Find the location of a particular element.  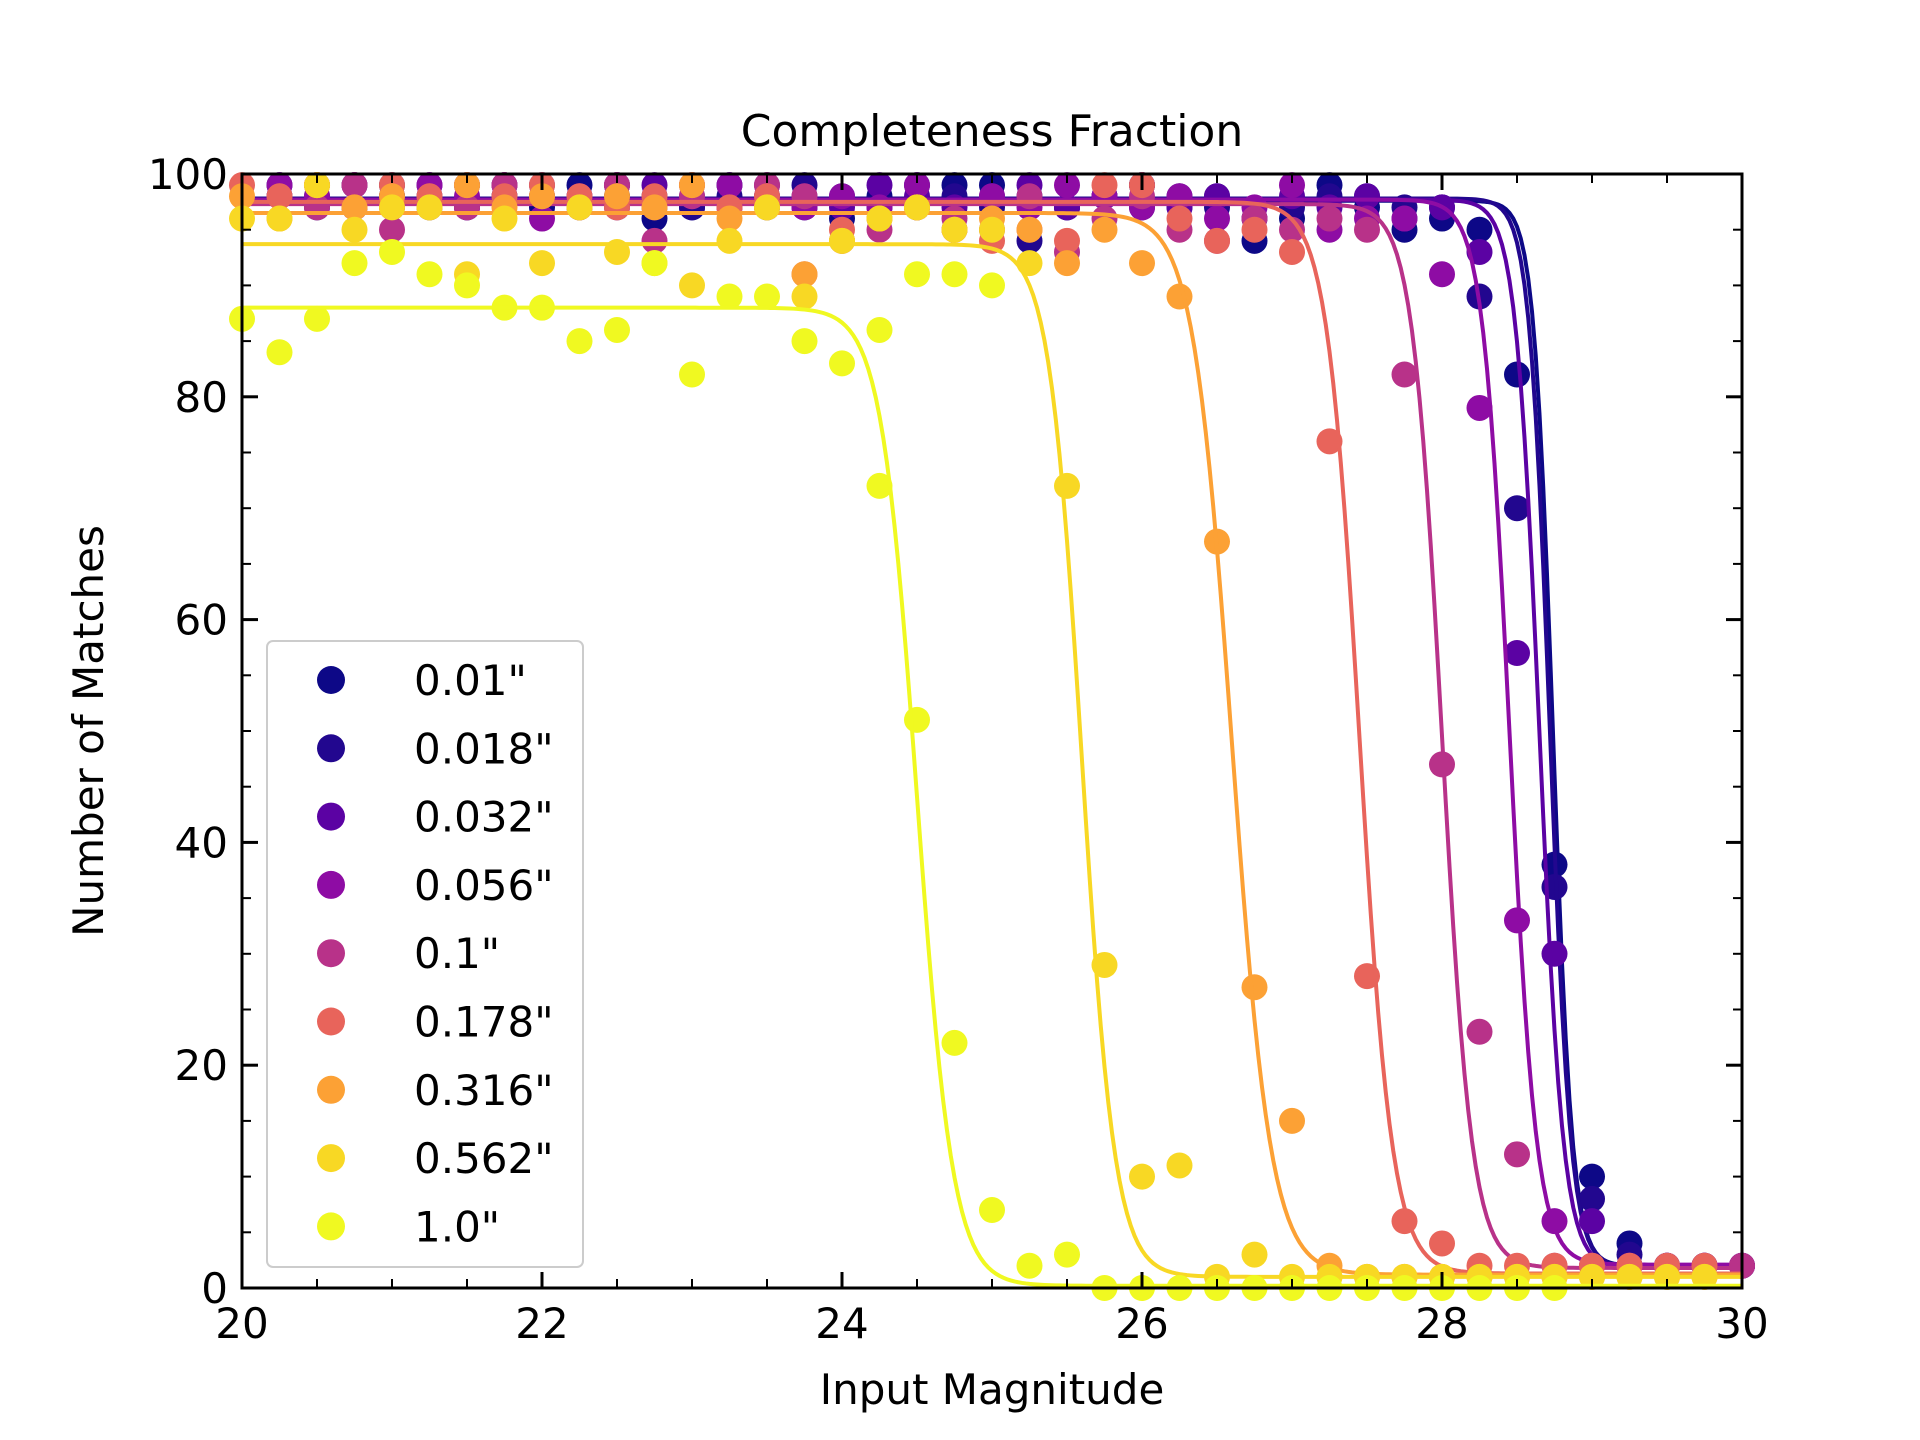

legend-label: 0.178" is located at coordinates (484, 1022).